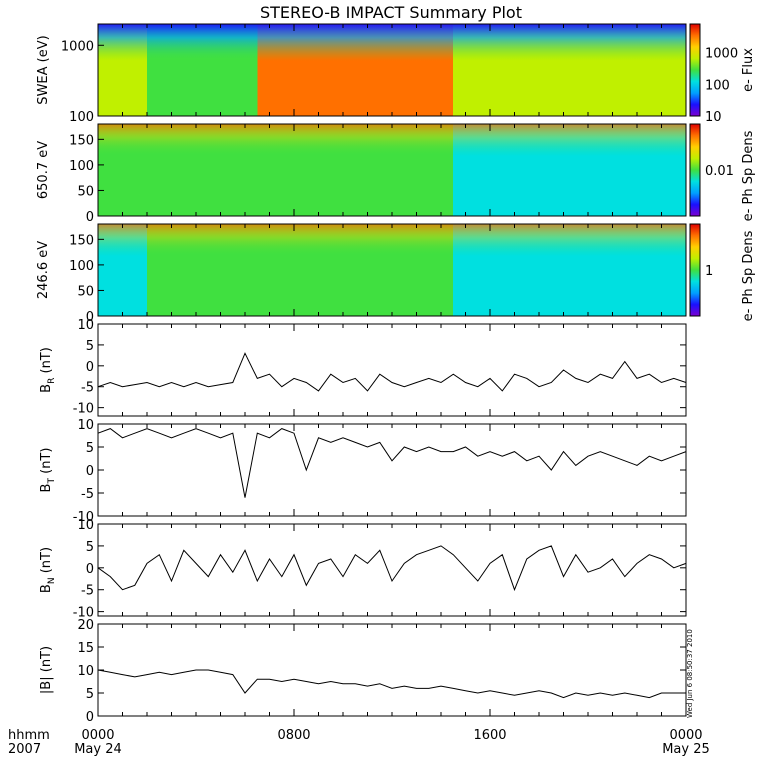  What do you see at coordinates (293, 735) in the screenshot?
I see `x-tick-label-1: 0800` at bounding box center [293, 735].